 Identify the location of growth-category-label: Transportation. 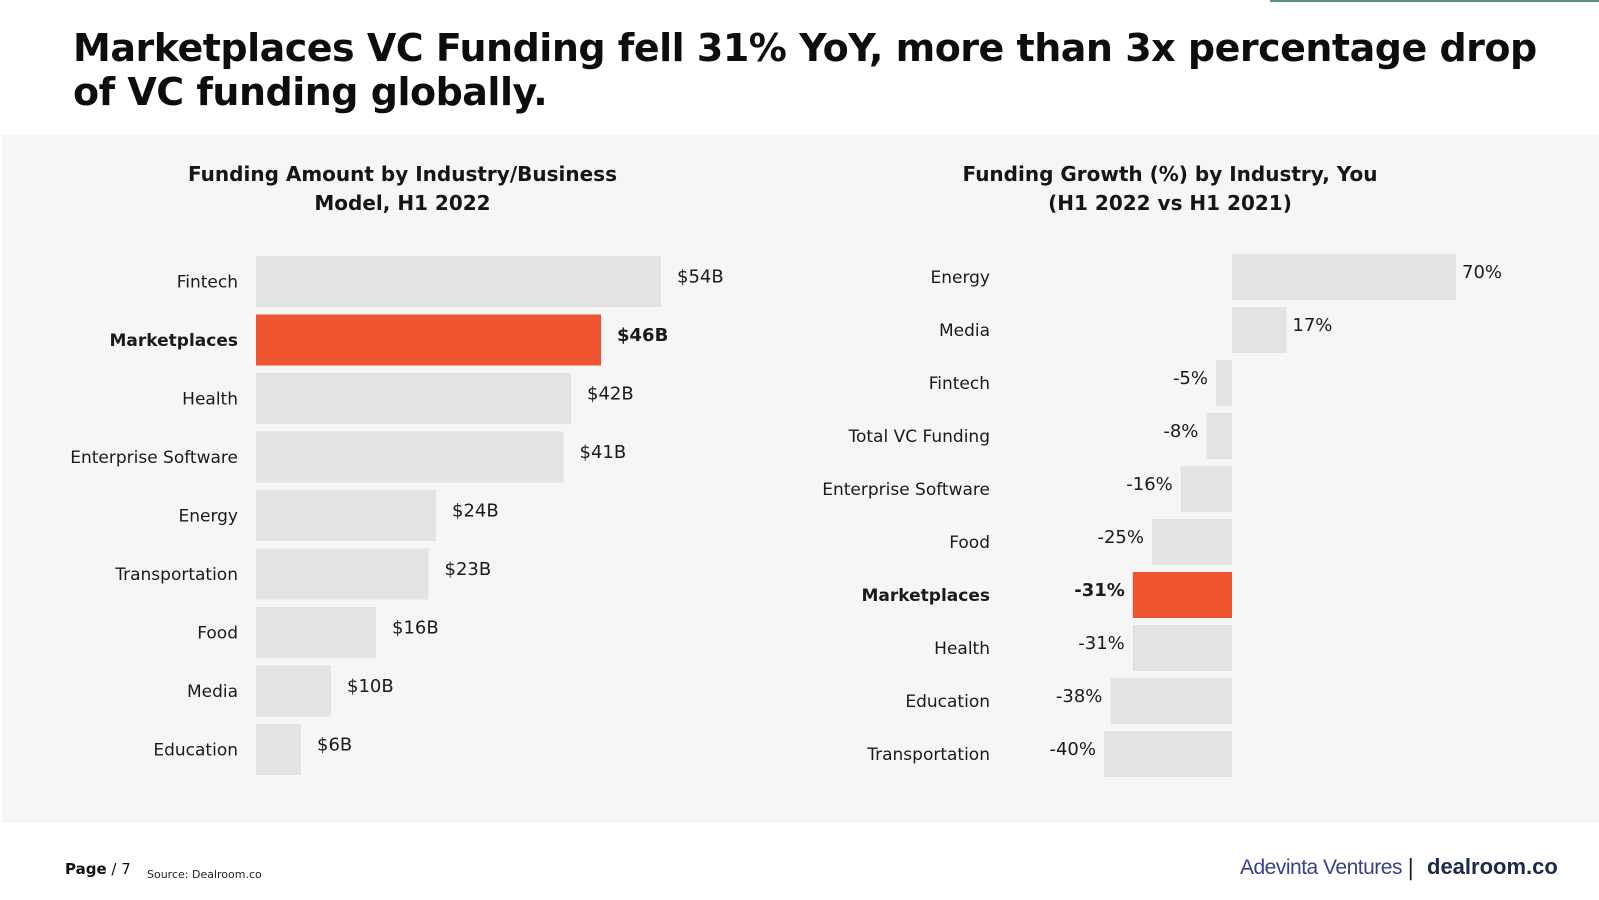
(928, 755).